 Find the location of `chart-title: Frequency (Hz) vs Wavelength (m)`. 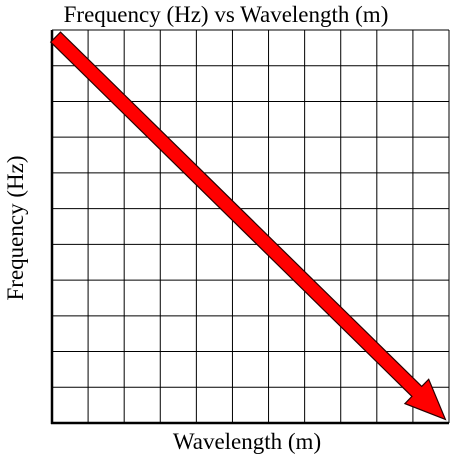

chart-title: Frequency (Hz) vs Wavelength (m) is located at coordinates (226, 14).